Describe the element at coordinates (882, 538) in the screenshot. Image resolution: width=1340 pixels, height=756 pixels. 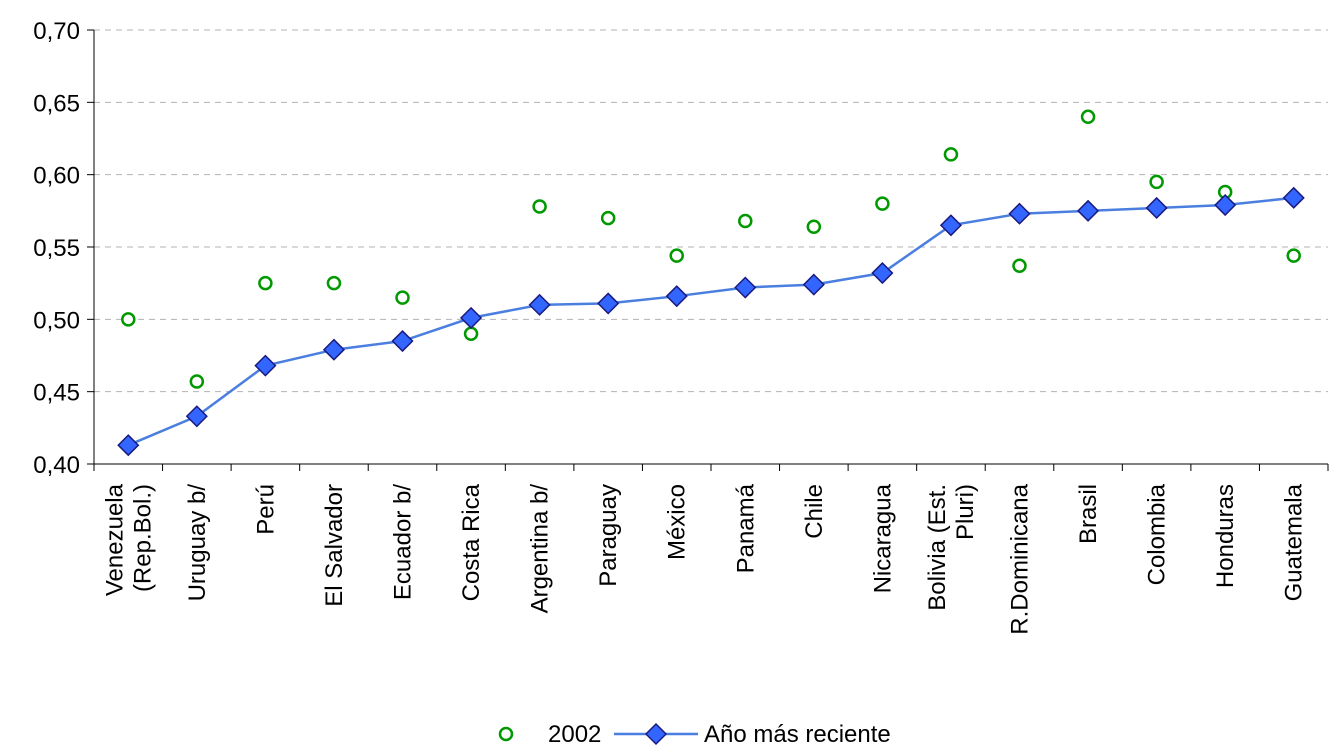
I see `x-category-label: Nicaragua` at that location.